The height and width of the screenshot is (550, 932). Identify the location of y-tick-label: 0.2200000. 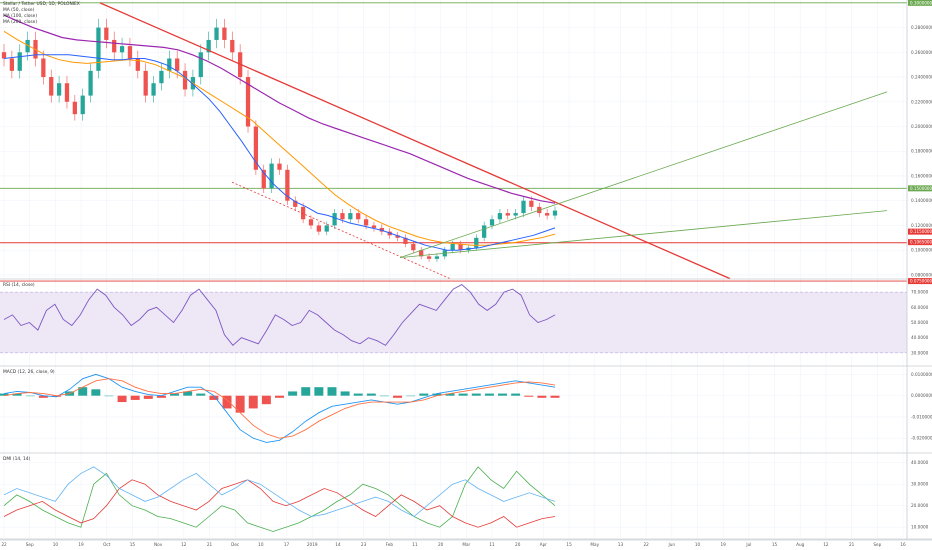
(921, 101).